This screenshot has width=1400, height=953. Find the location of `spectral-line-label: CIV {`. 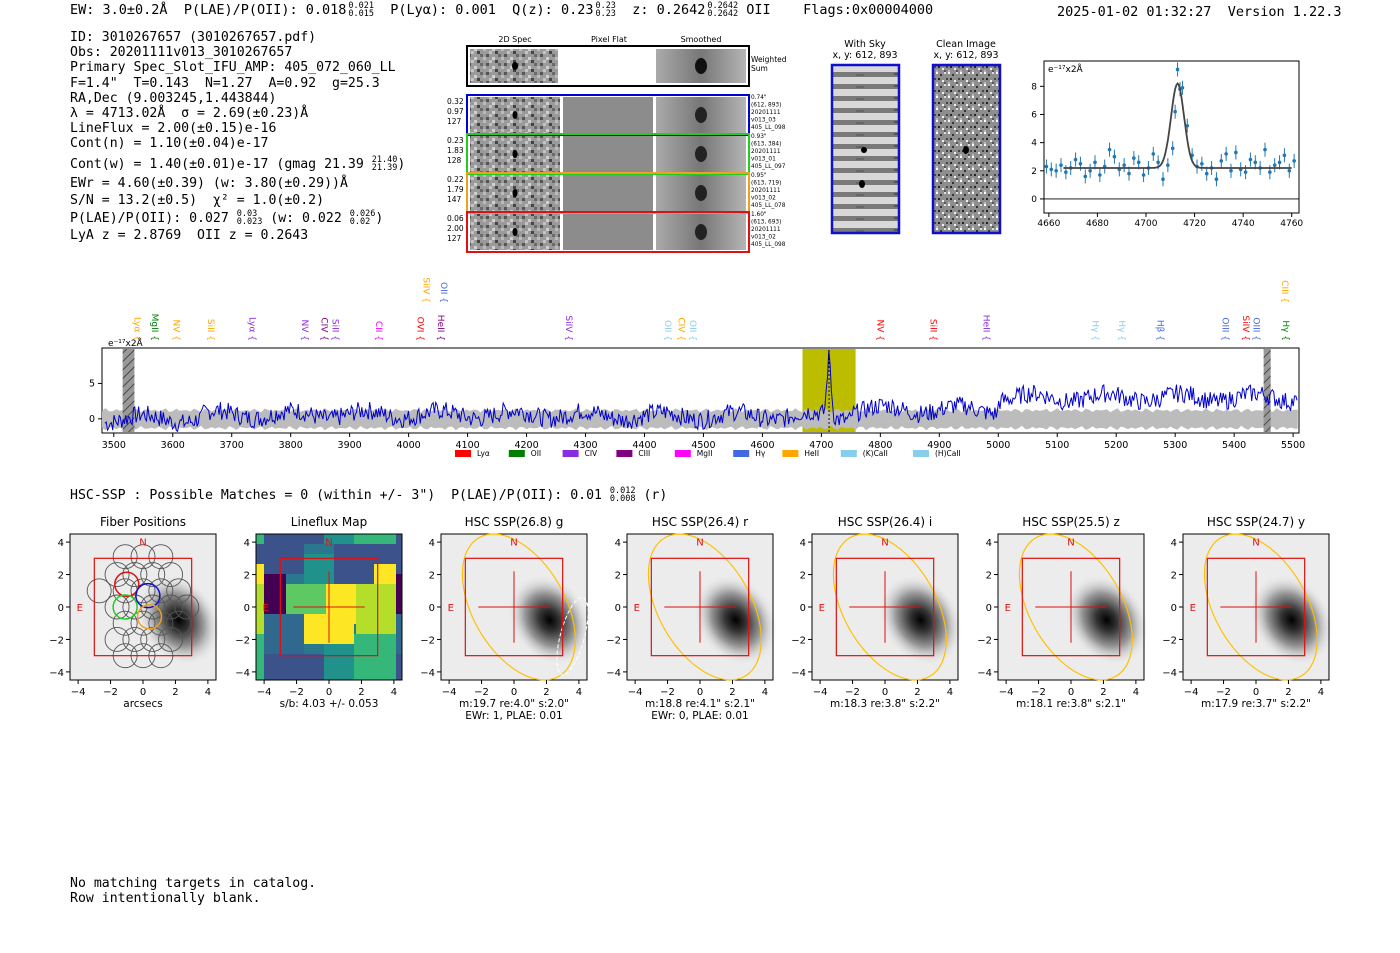

spectral-line-label: CIV { is located at coordinates (681, 329).